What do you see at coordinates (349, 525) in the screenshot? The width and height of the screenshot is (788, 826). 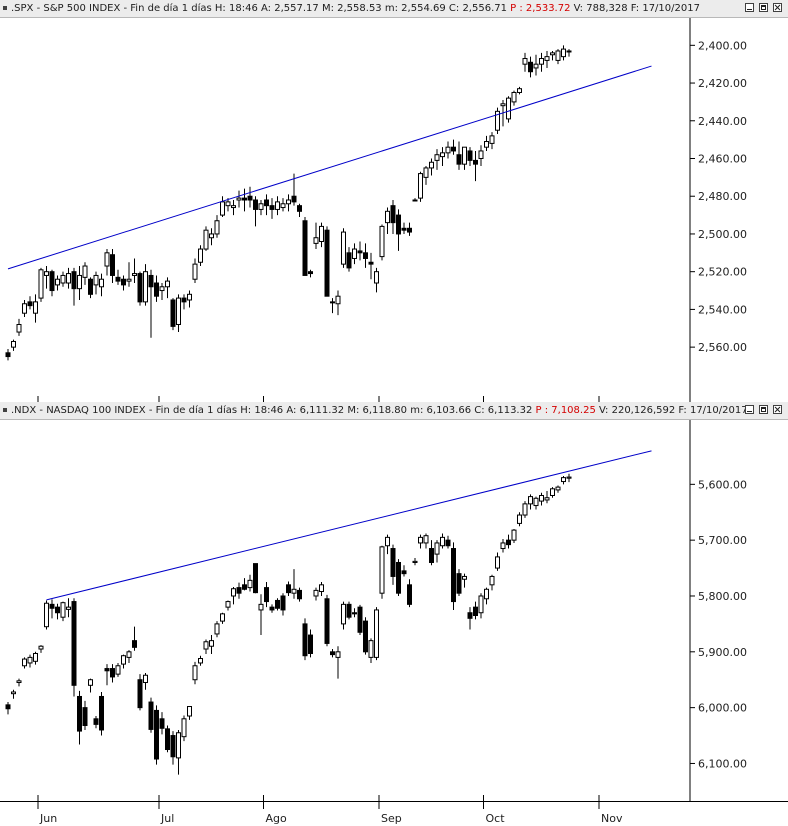 I see `ndx-trendline` at bounding box center [349, 525].